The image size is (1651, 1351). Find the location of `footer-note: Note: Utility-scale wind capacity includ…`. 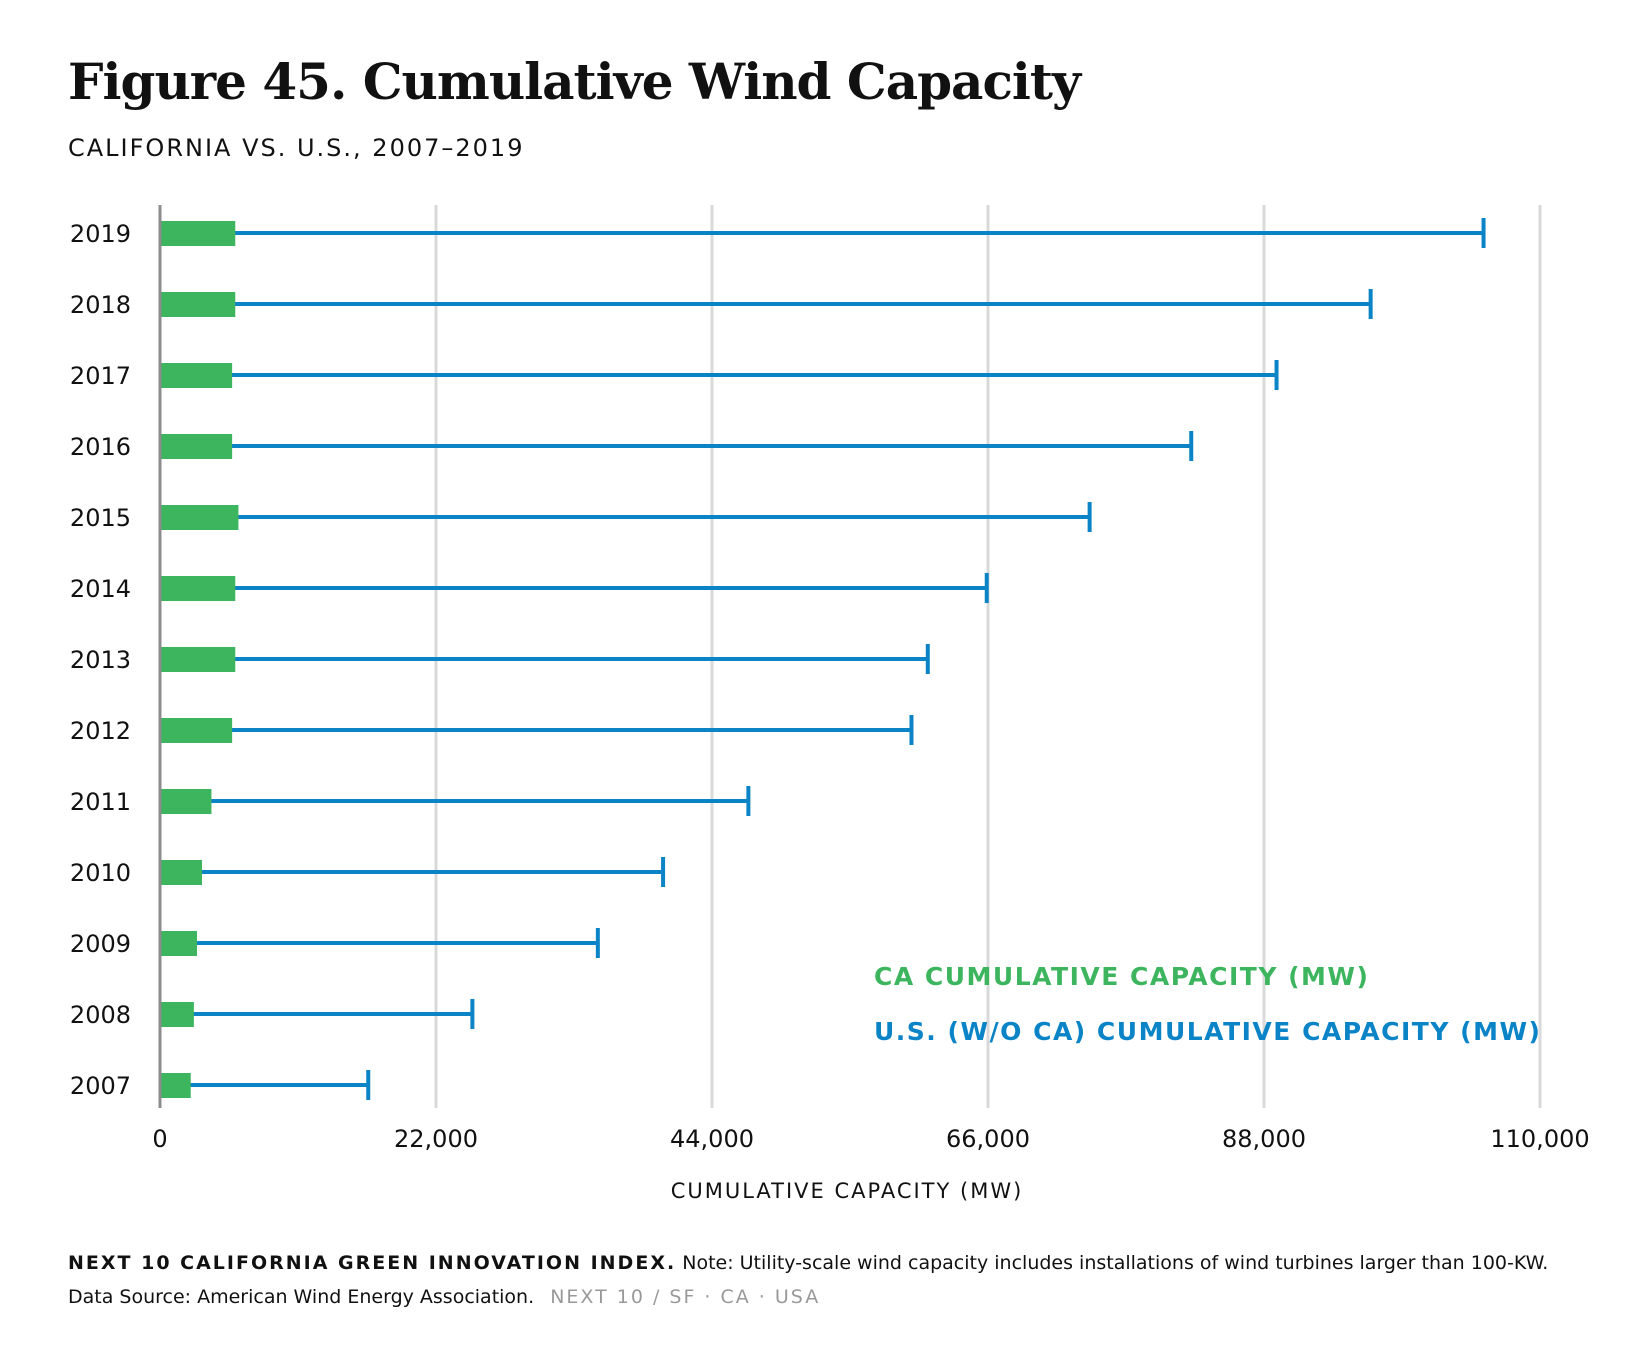

footer-note: Note: Utility-scale wind capacity includ… is located at coordinates (1115, 1263).